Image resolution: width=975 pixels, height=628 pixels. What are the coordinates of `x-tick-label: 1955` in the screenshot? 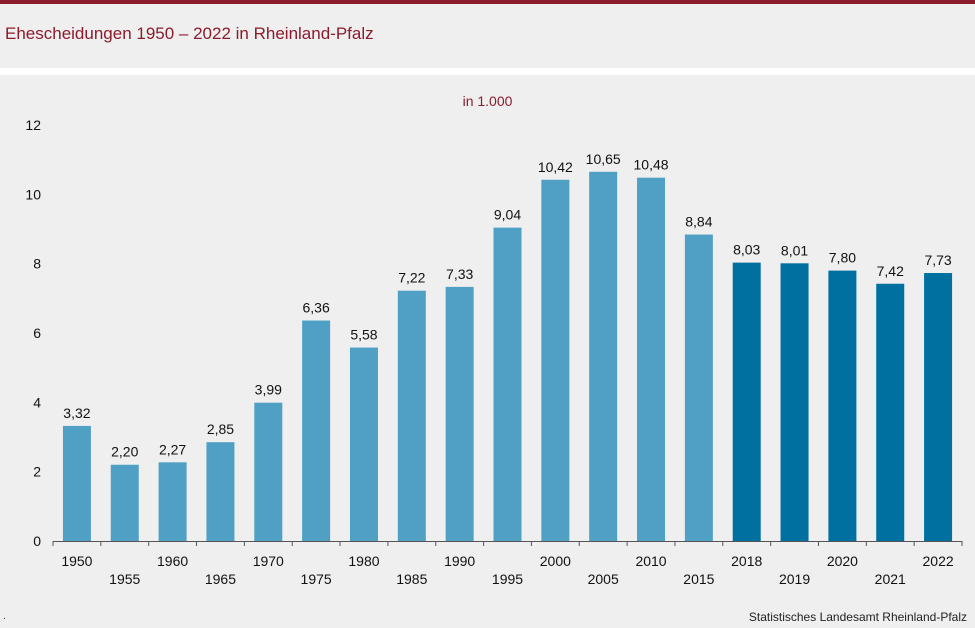 It's located at (124, 579).